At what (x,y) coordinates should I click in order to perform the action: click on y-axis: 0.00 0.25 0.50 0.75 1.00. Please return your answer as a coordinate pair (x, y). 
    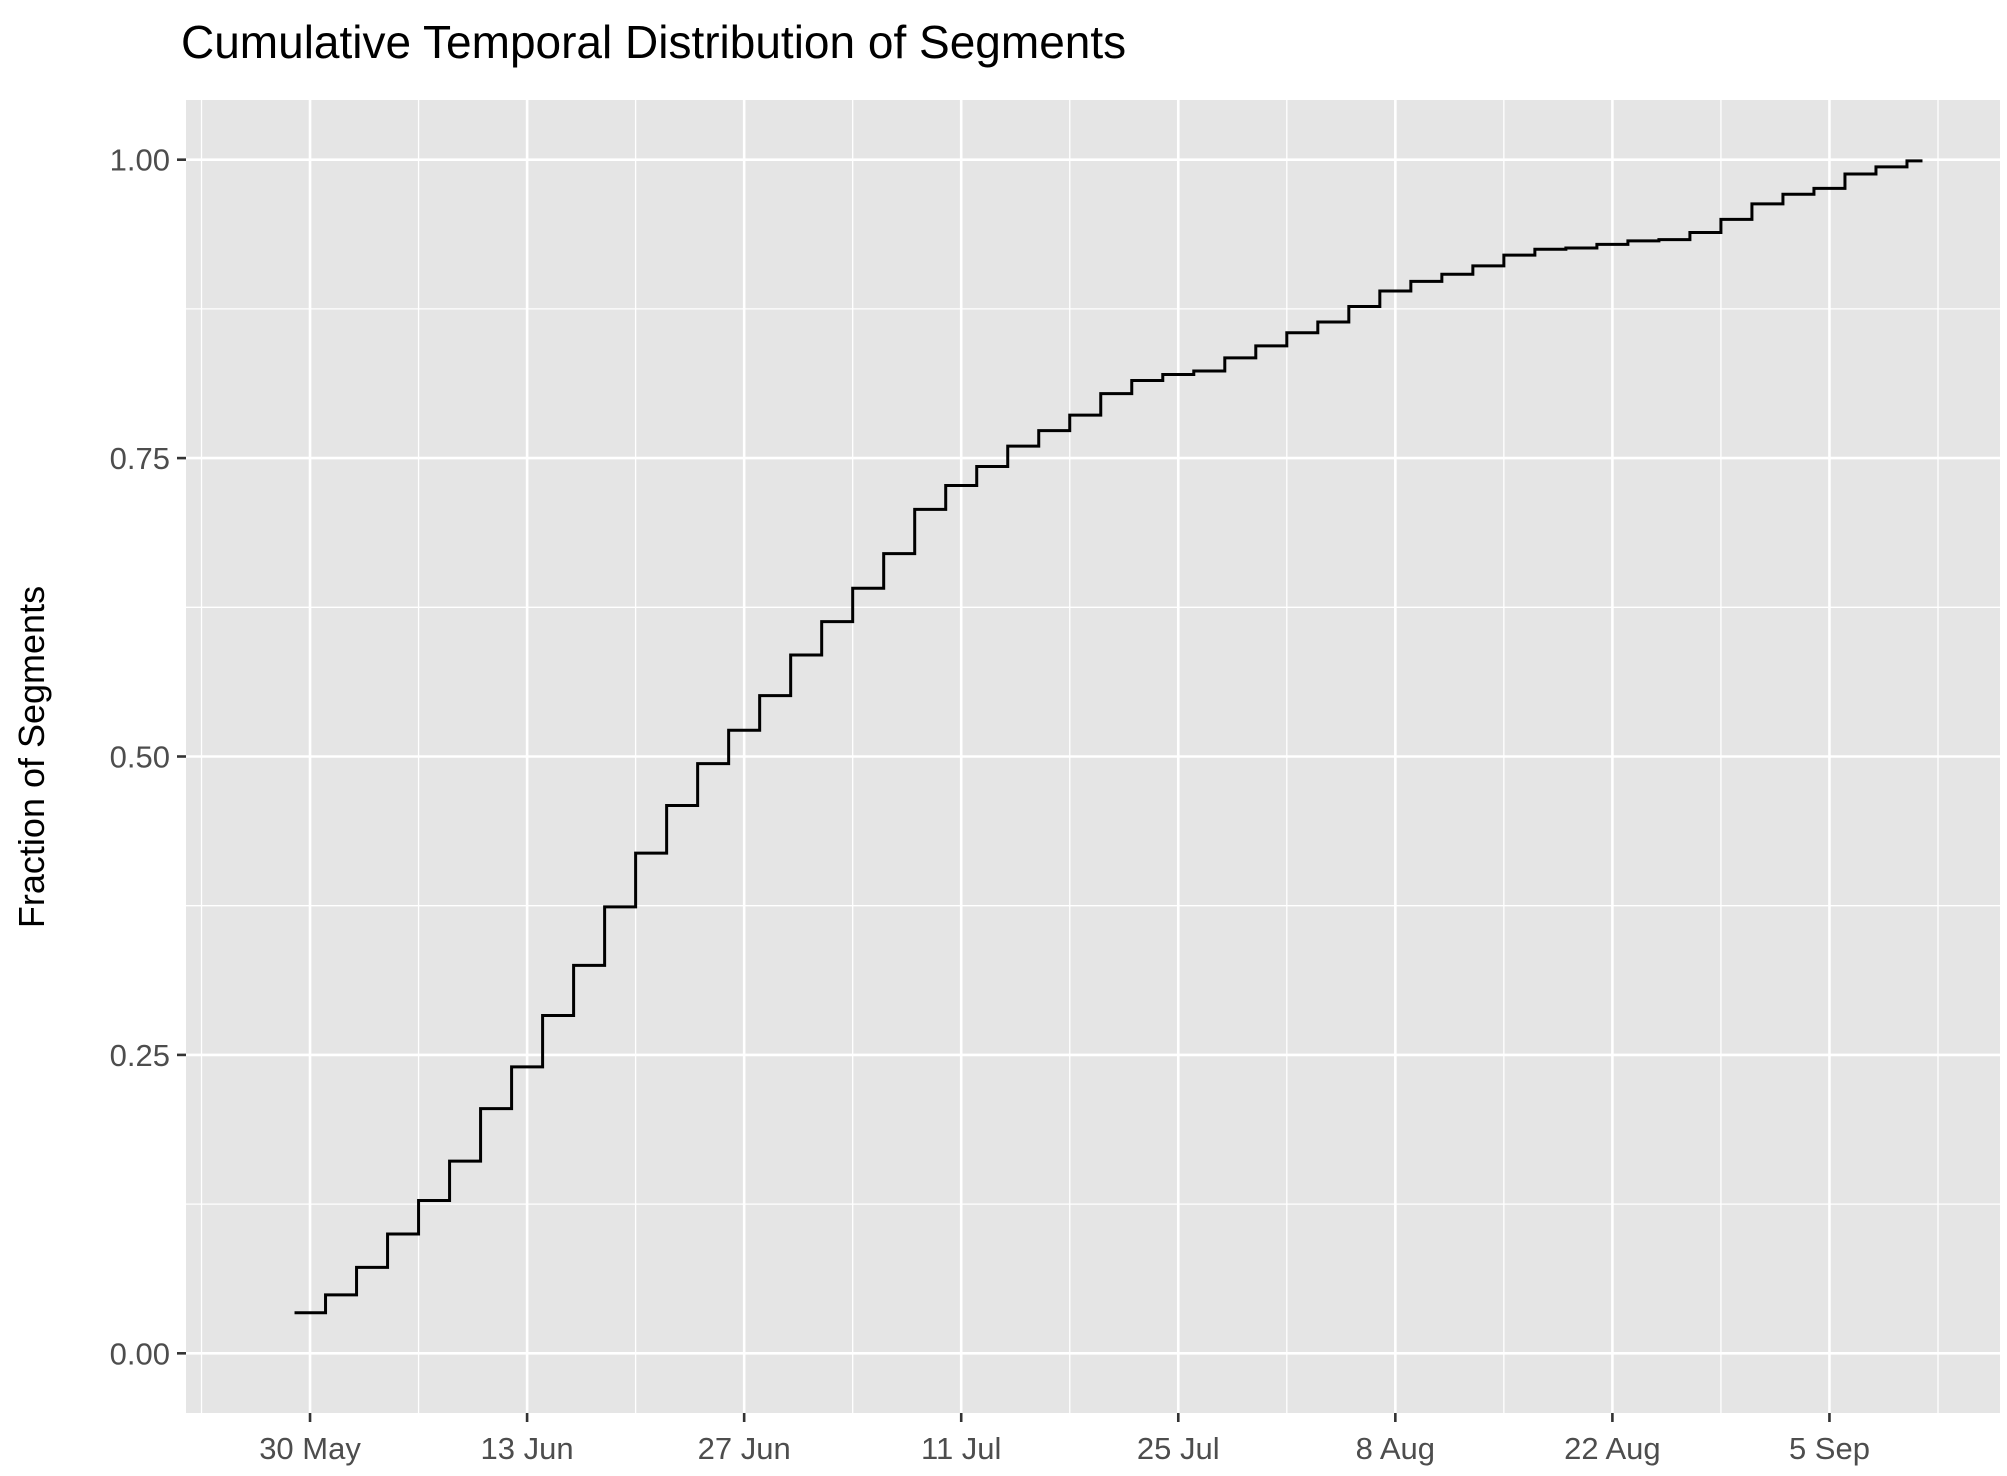
    Looking at the image, I should click on (148, 757).